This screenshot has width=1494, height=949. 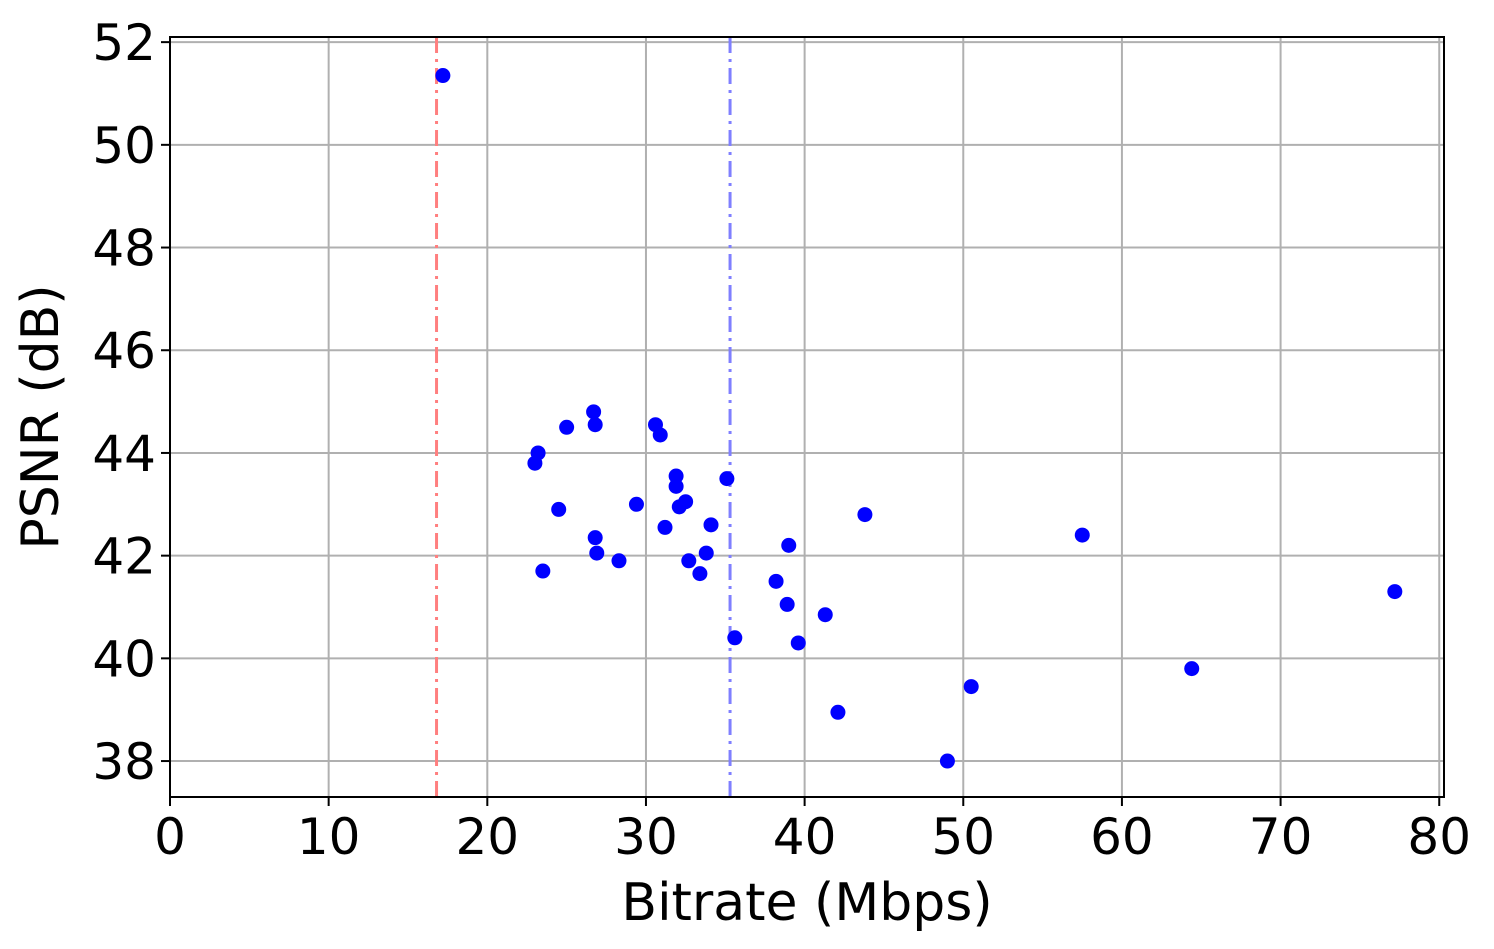 What do you see at coordinates (963, 837) in the screenshot?
I see `x-tick-label: 50` at bounding box center [963, 837].